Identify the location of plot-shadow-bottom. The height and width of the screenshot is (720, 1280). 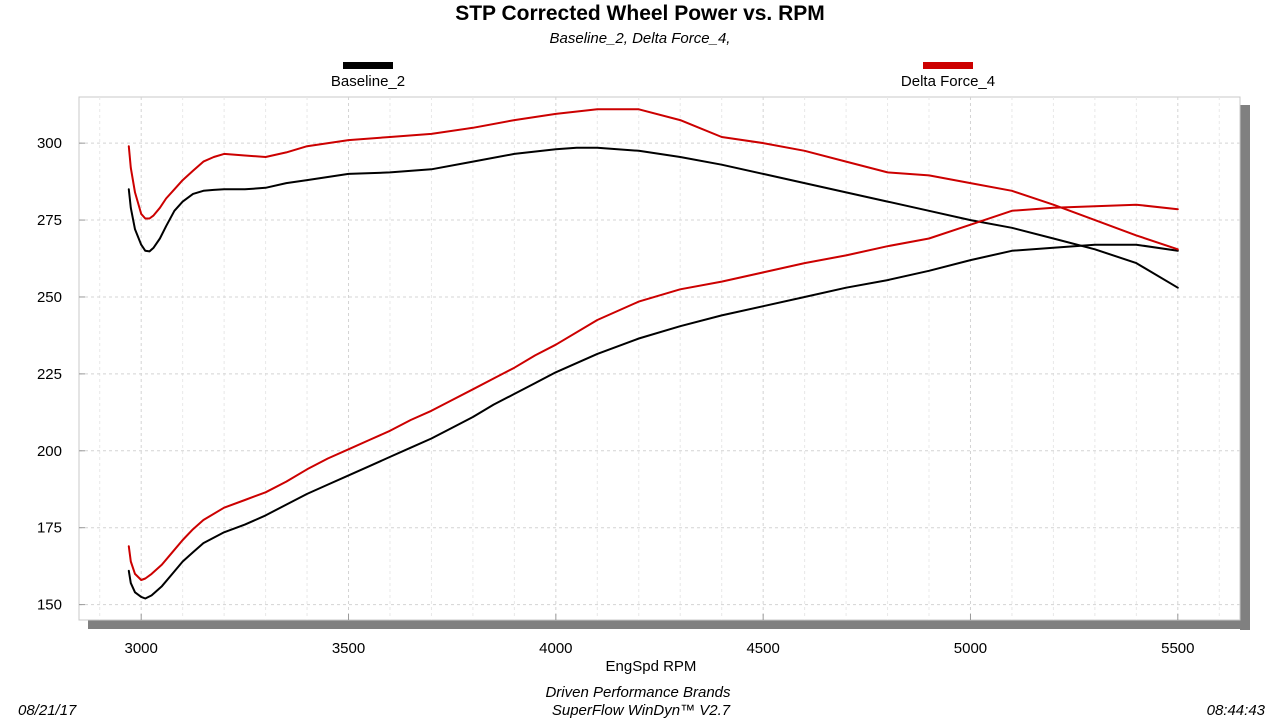
(669, 624).